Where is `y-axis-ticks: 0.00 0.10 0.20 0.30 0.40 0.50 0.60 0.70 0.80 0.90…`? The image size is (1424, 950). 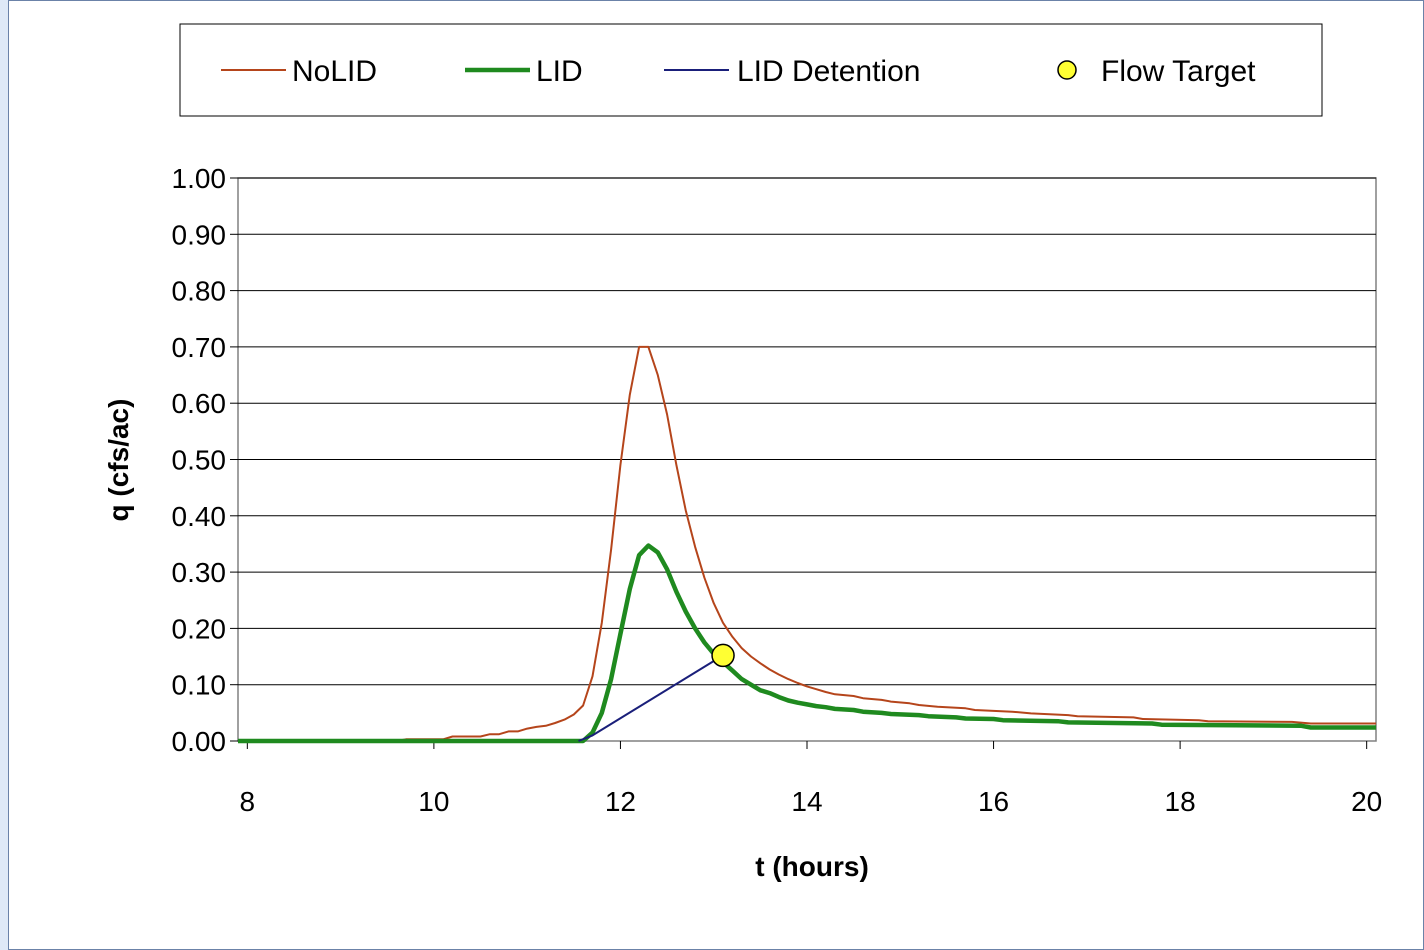 y-axis-ticks: 0.00 0.10 0.20 0.30 0.40 0.50 0.60 0.70 0.80 0.90… is located at coordinates (205, 460).